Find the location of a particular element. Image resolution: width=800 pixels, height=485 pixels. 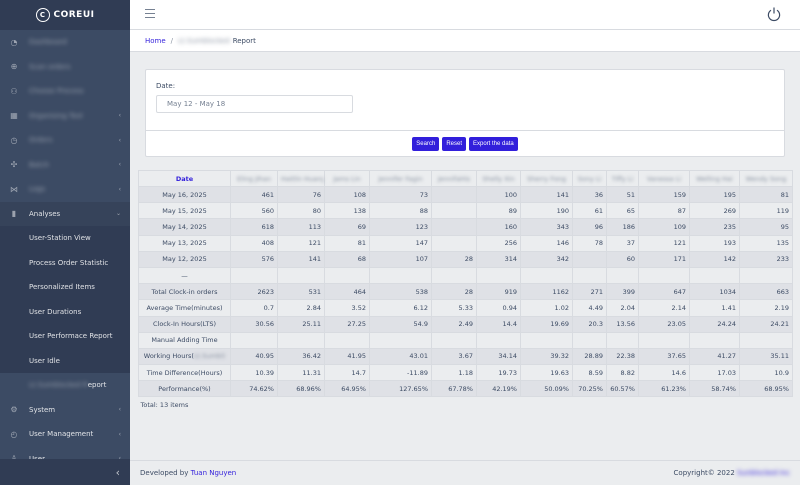

table-cell: 39.32 is located at coordinates (546, 356).